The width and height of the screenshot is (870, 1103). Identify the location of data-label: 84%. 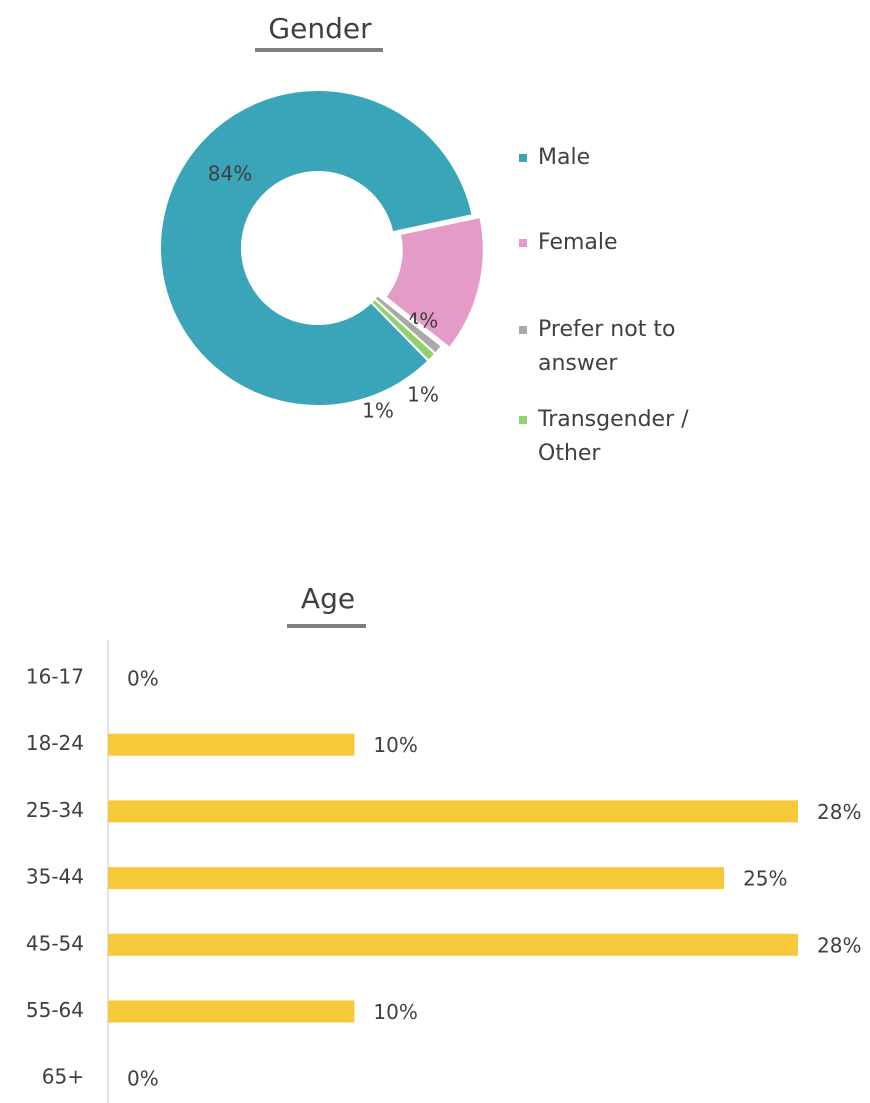
(230, 174).